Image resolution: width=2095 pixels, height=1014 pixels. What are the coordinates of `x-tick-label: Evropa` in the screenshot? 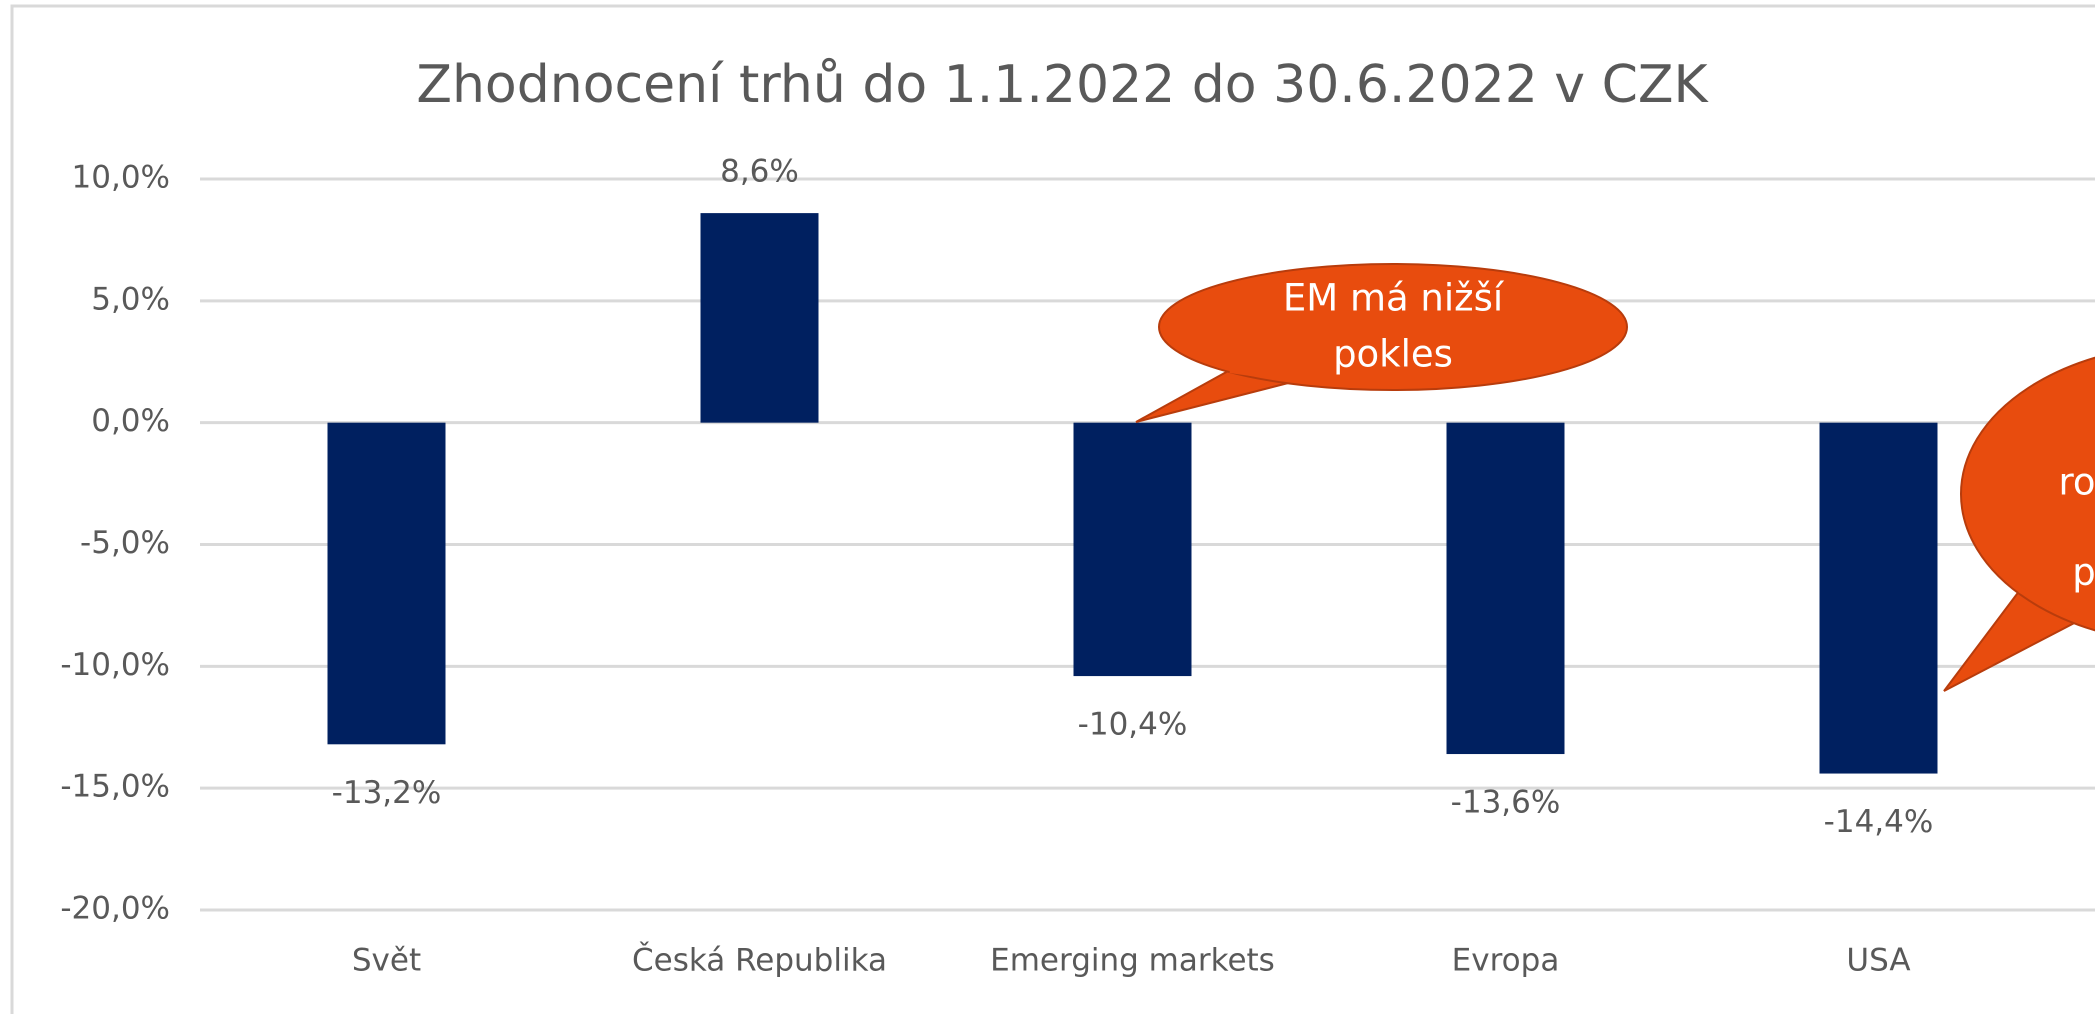 It's located at (1506, 961).